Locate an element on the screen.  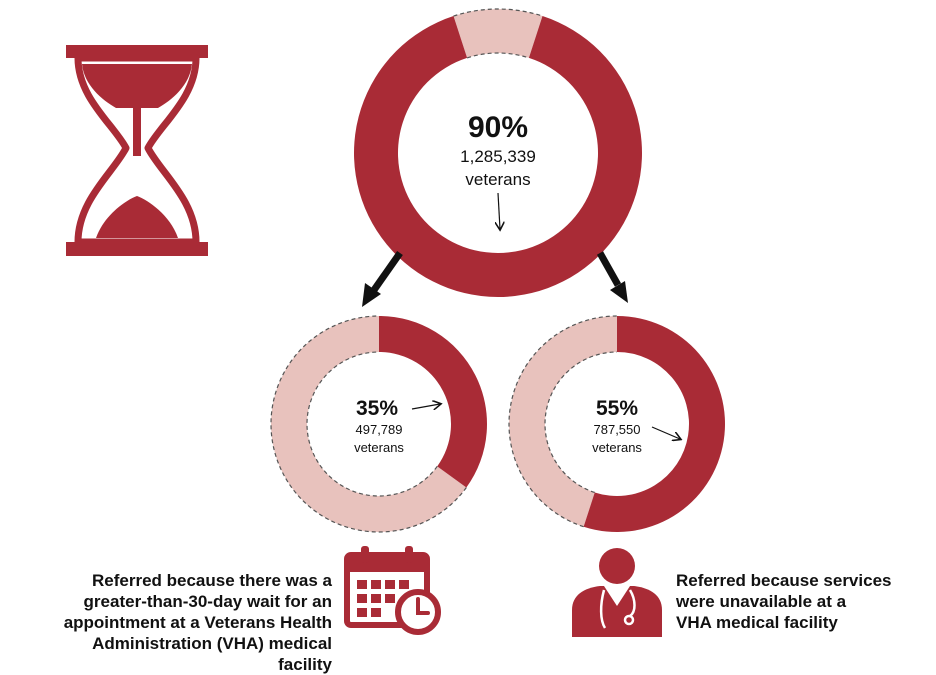
main-unit: veterans is located at coordinates (497, 179).